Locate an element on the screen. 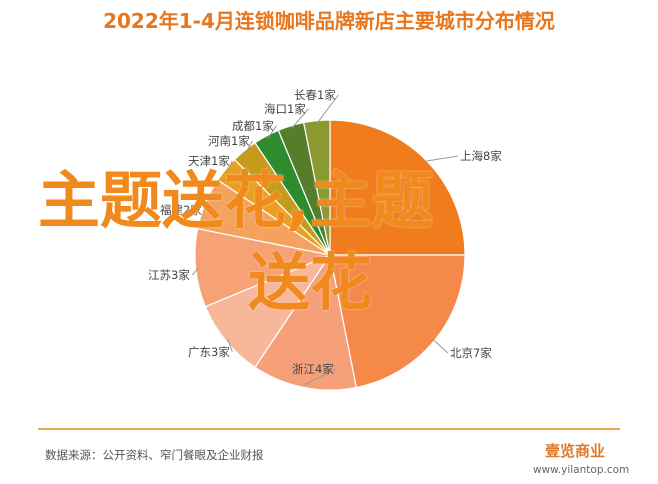  watermark-text: 主题送花,主题 is located at coordinates (236, 200).